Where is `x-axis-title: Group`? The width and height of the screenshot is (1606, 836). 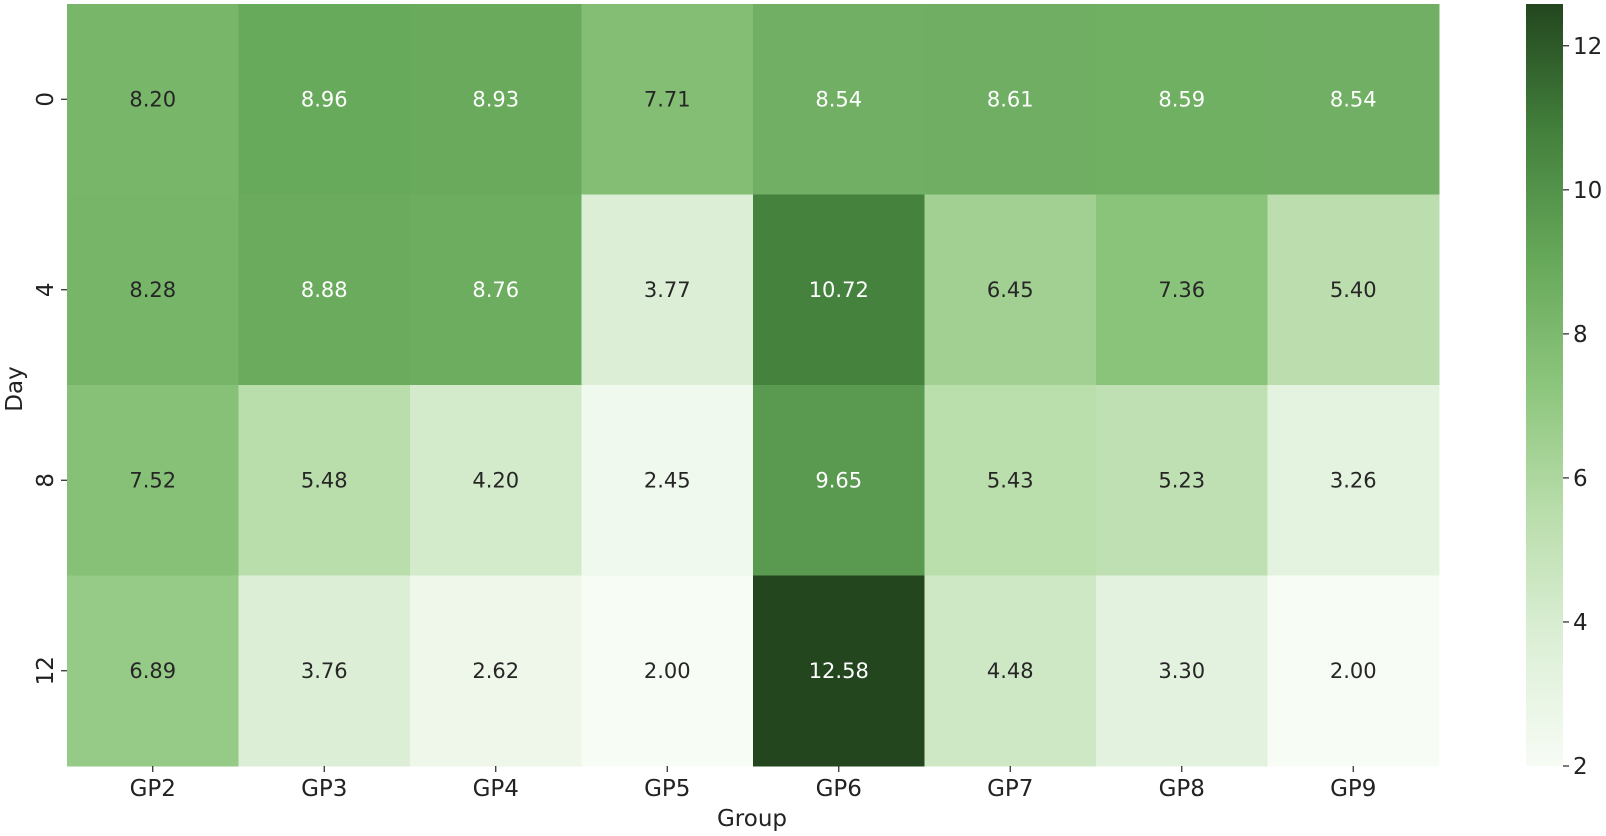 x-axis-title: Group is located at coordinates (752, 819).